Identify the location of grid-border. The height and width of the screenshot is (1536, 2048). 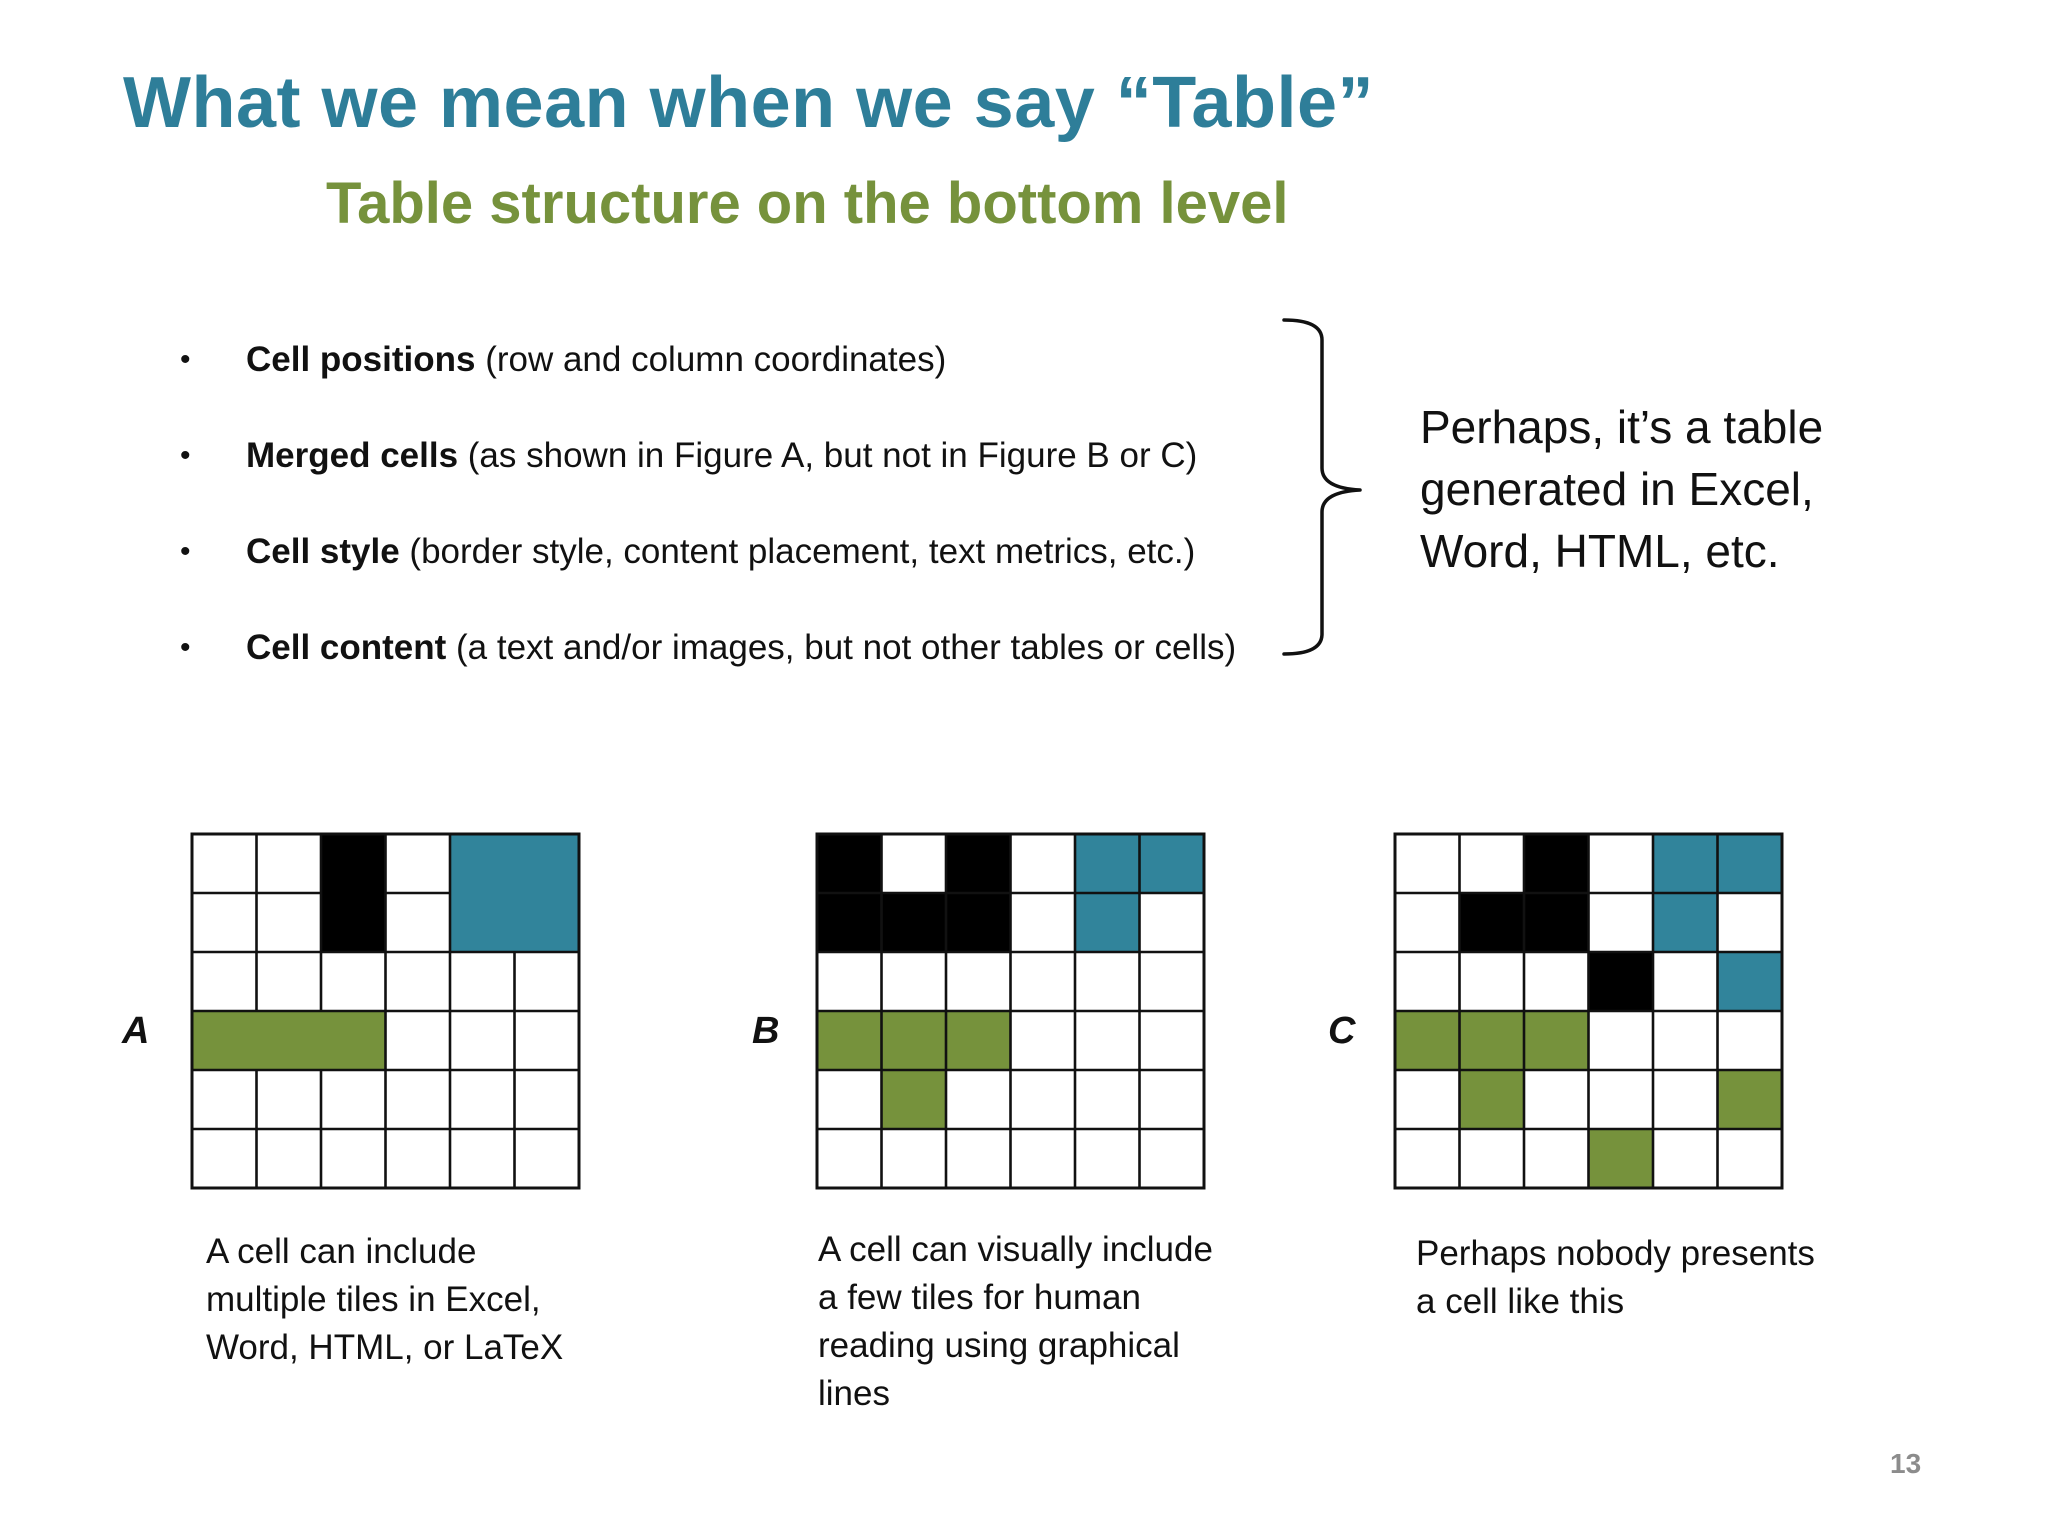
(385, 1011).